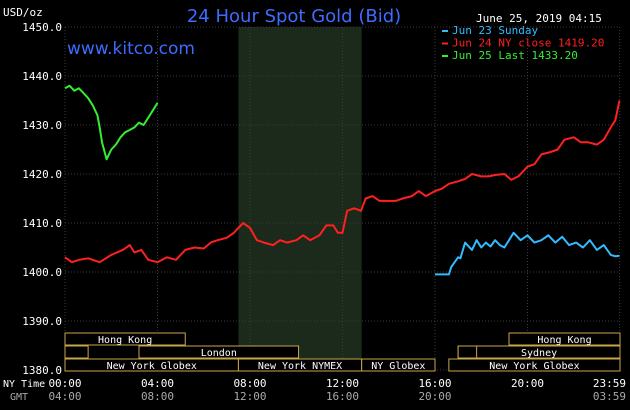  What do you see at coordinates (609, 396) in the screenshot?
I see `x-tick-label-gmt: 03:59` at bounding box center [609, 396].